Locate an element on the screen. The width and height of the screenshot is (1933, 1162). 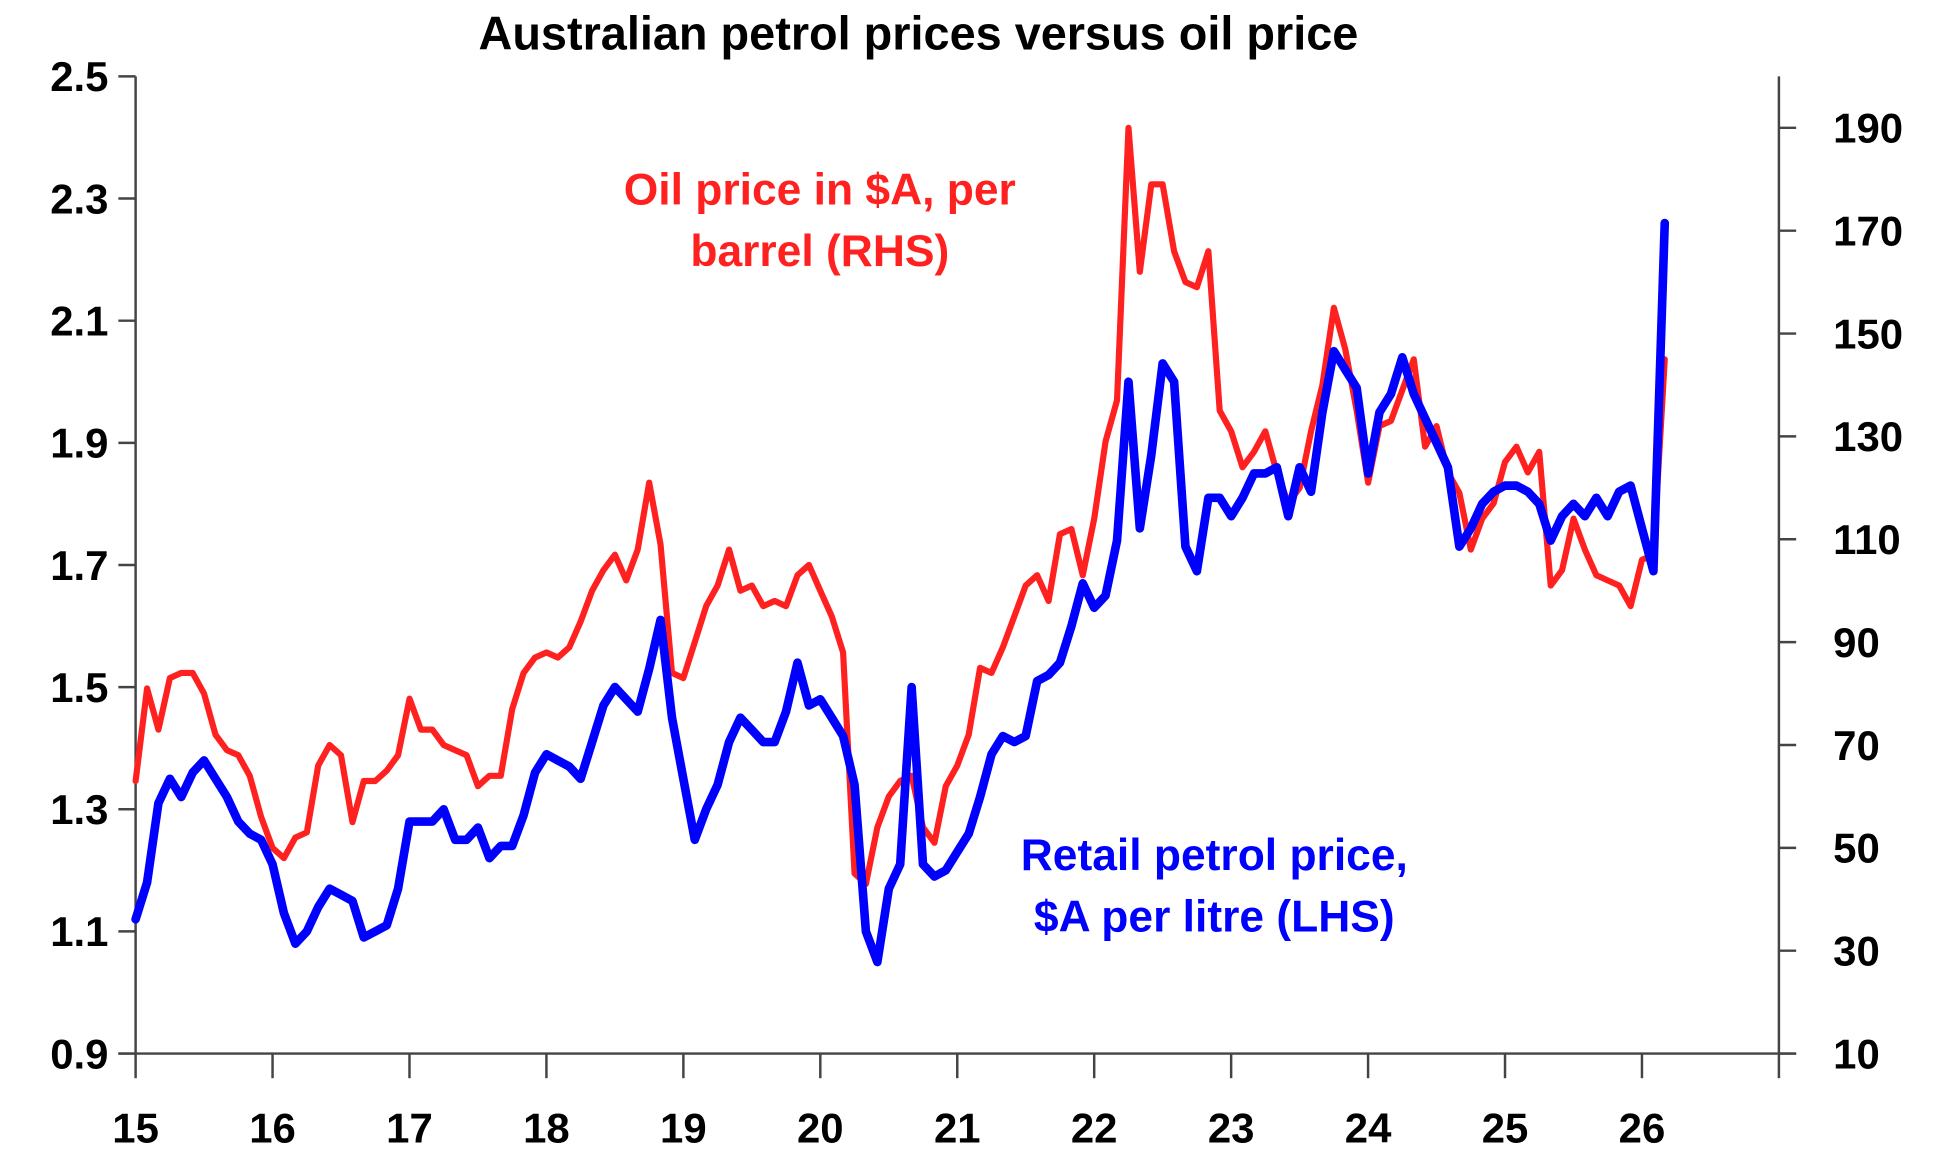
right-y-tick-label: 90 is located at coordinates (1856, 642).